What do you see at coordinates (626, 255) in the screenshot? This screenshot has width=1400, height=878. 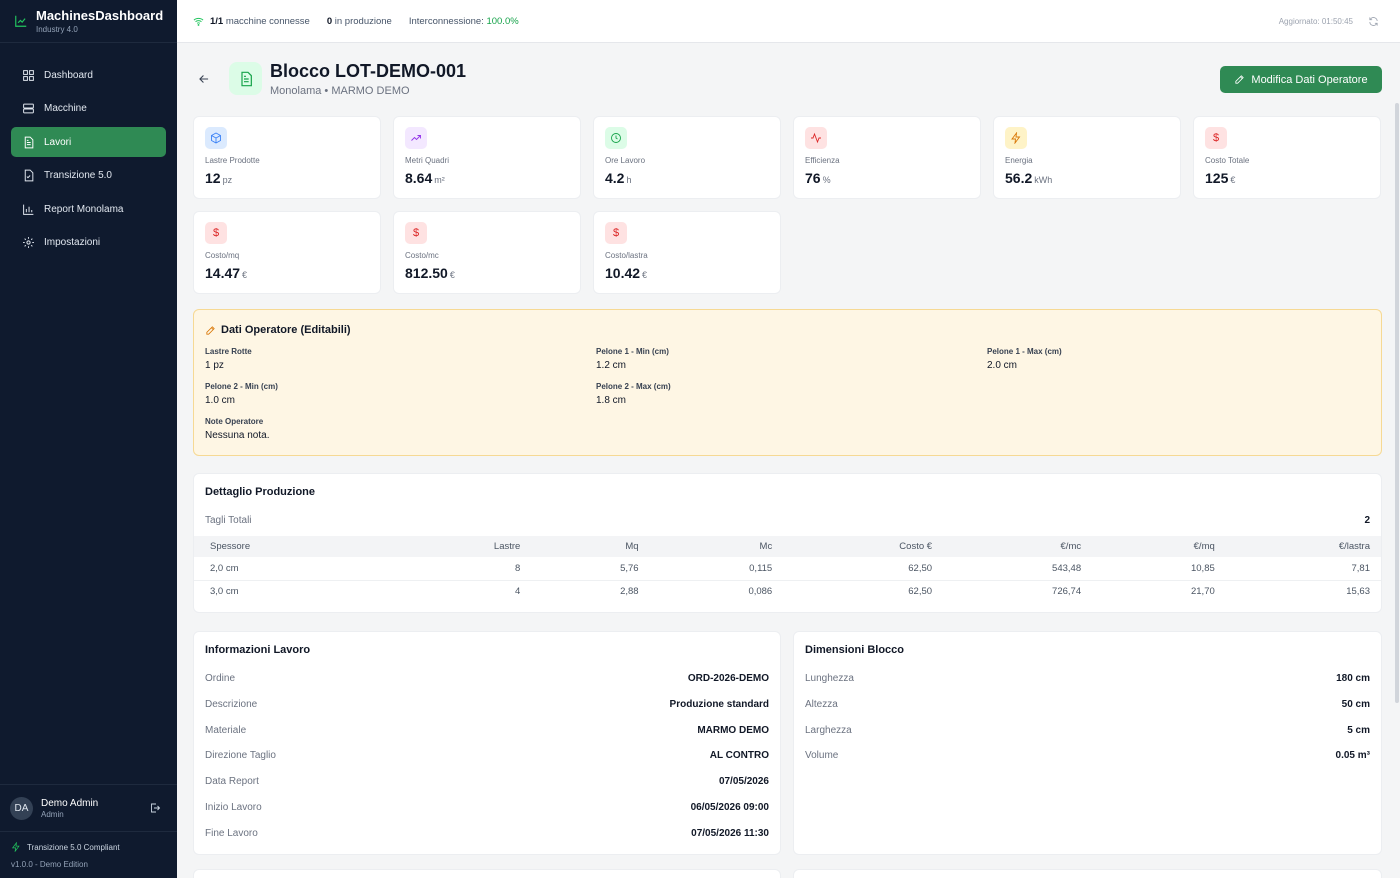 I see `kpi-label: Costo/lastra` at bounding box center [626, 255].